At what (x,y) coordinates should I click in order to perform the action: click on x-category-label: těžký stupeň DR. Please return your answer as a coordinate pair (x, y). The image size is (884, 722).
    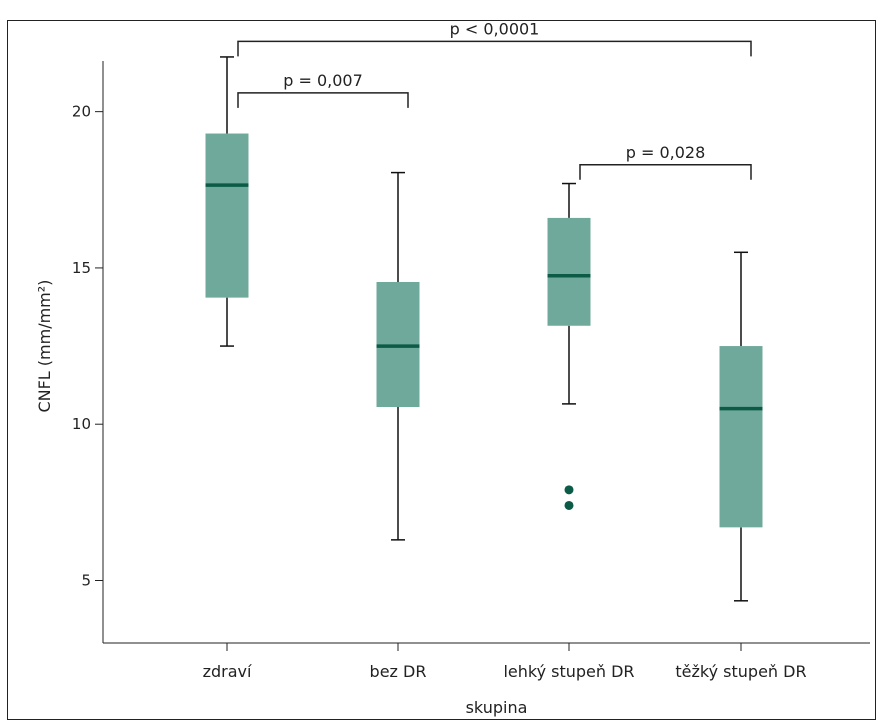
    Looking at the image, I should click on (740, 671).